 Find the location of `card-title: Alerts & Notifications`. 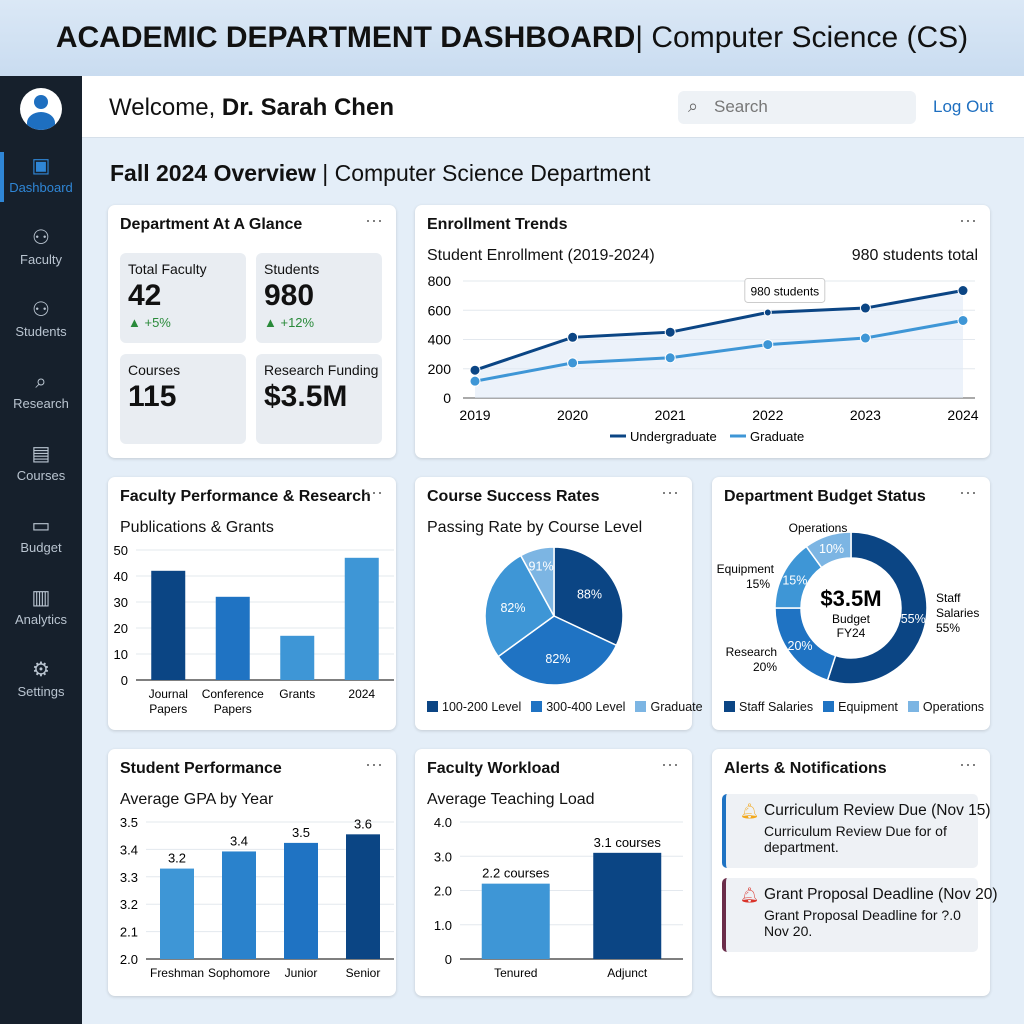

card-title: Alerts & Notifications is located at coordinates (805, 768).